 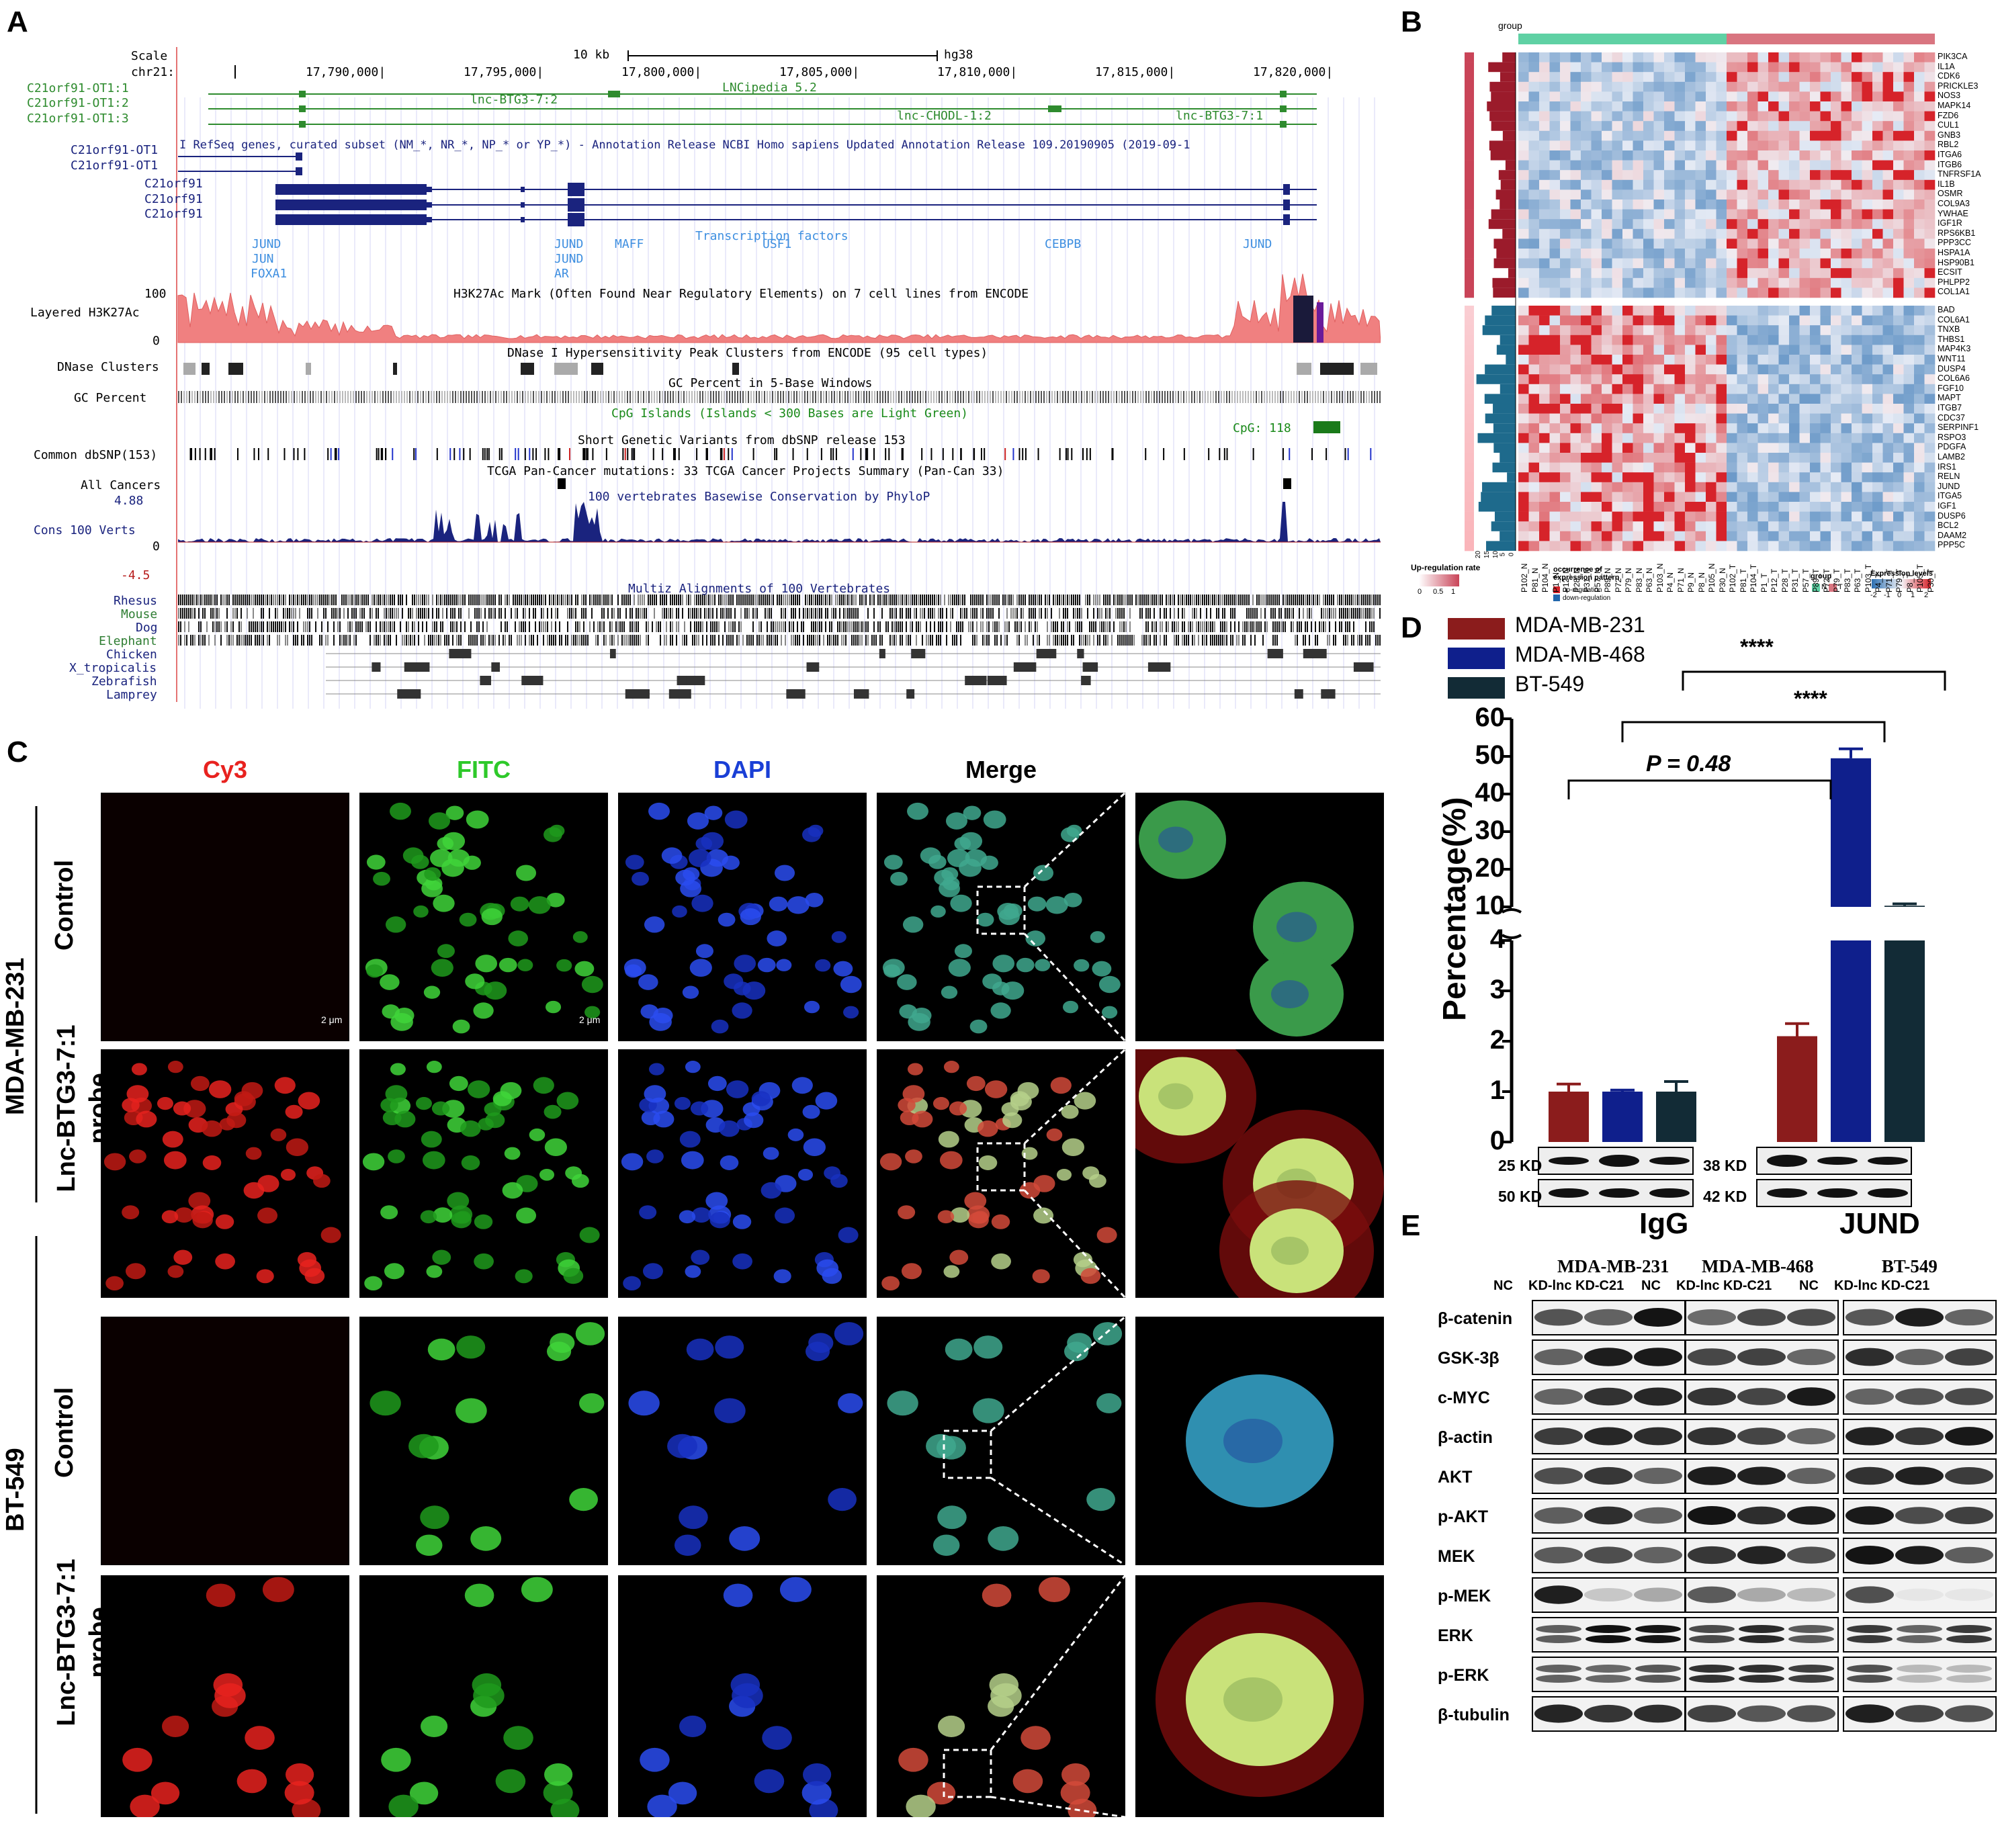 I want to click on count-bar, so click(x=1503, y=126).